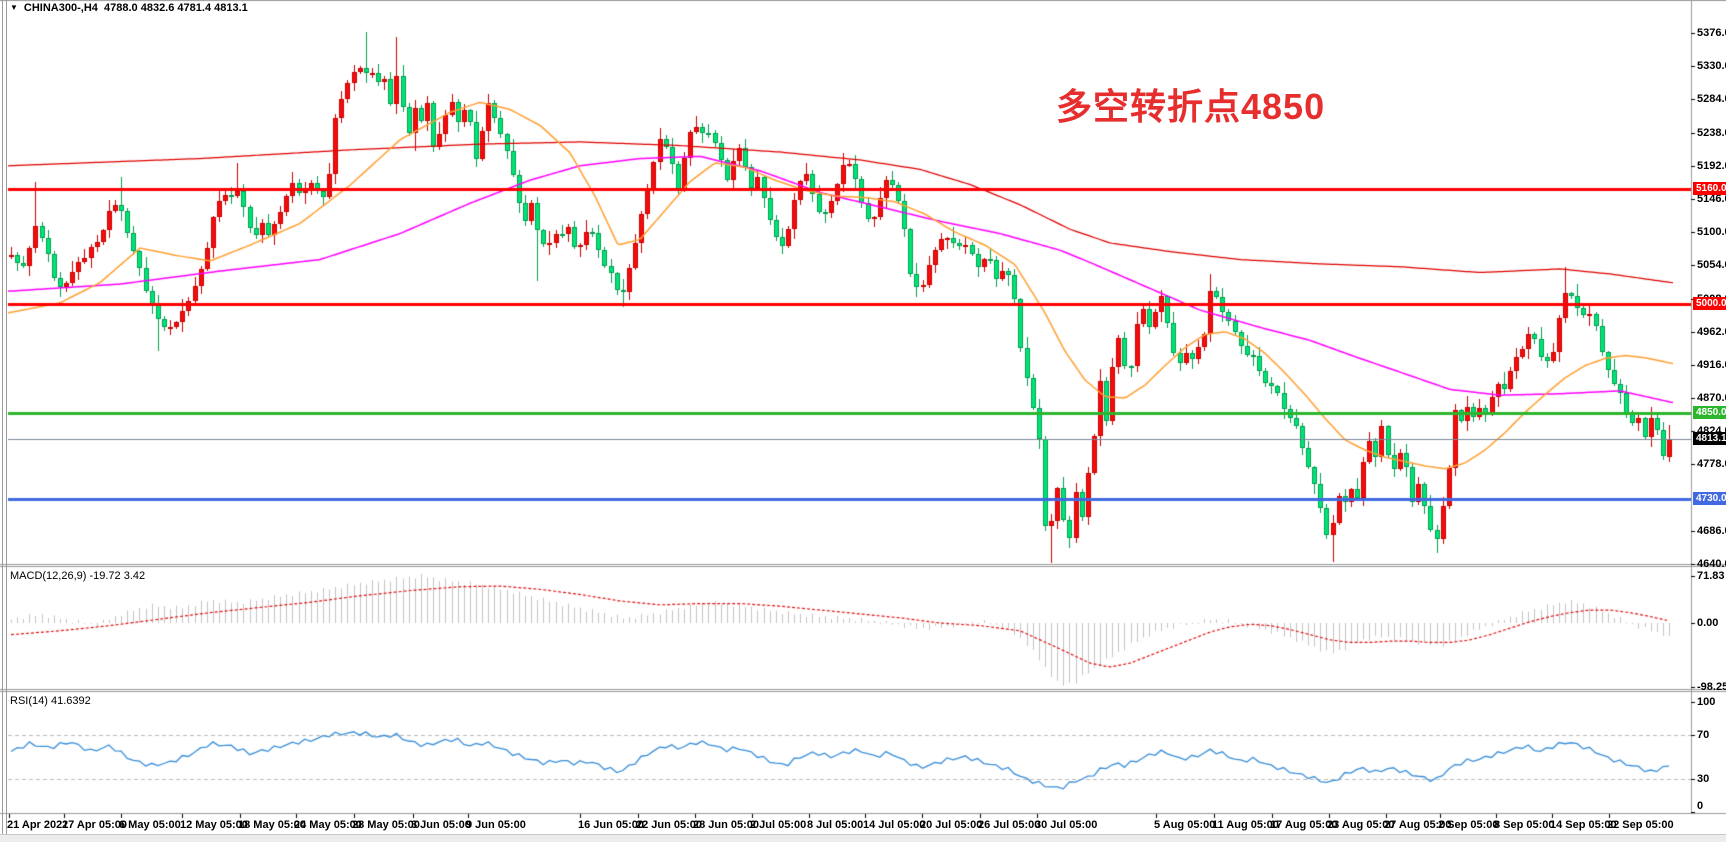 The height and width of the screenshot is (842, 1726). Describe the element at coordinates (38, 825) in the screenshot. I see `date-tick-label: 21 Apr 2021` at that location.